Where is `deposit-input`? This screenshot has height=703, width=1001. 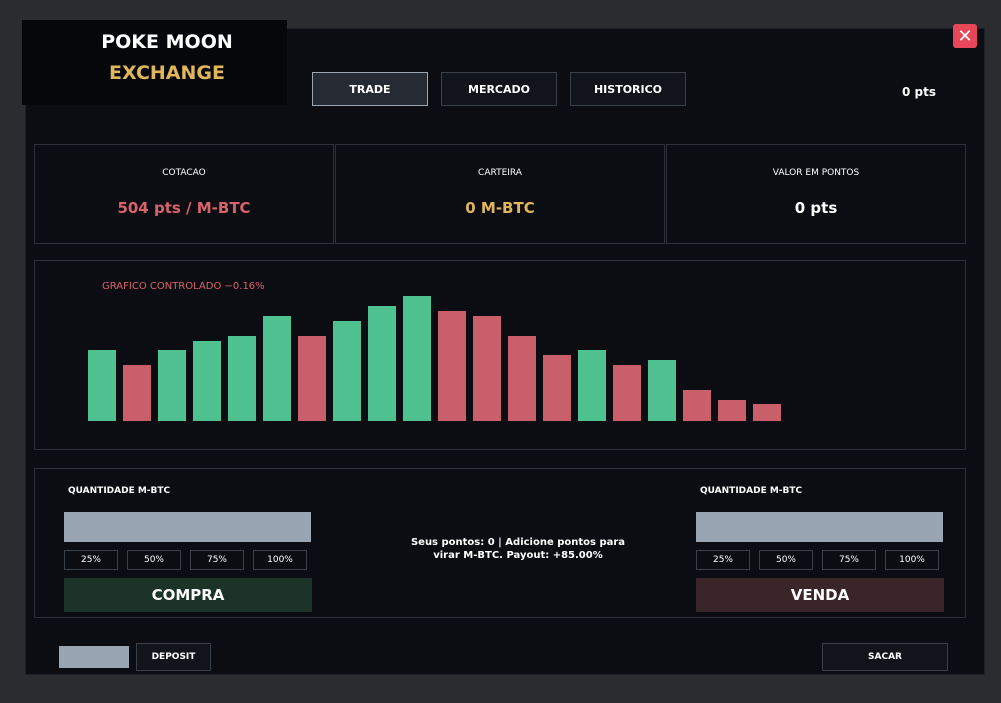
deposit-input is located at coordinates (94, 657).